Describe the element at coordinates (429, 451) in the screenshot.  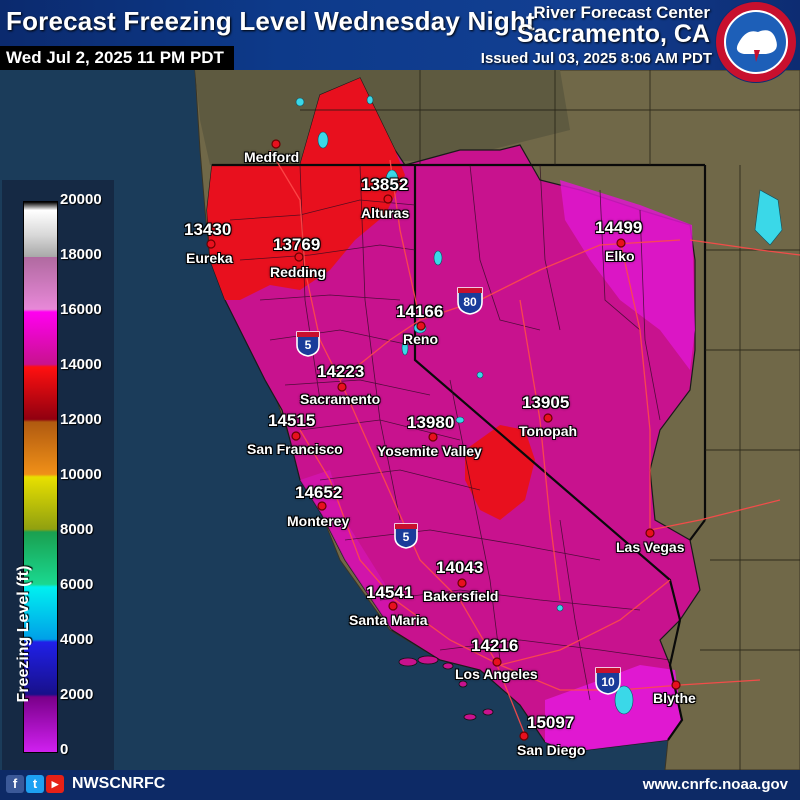
I see `label-yosemite-valley: Yosemite Valley` at that location.